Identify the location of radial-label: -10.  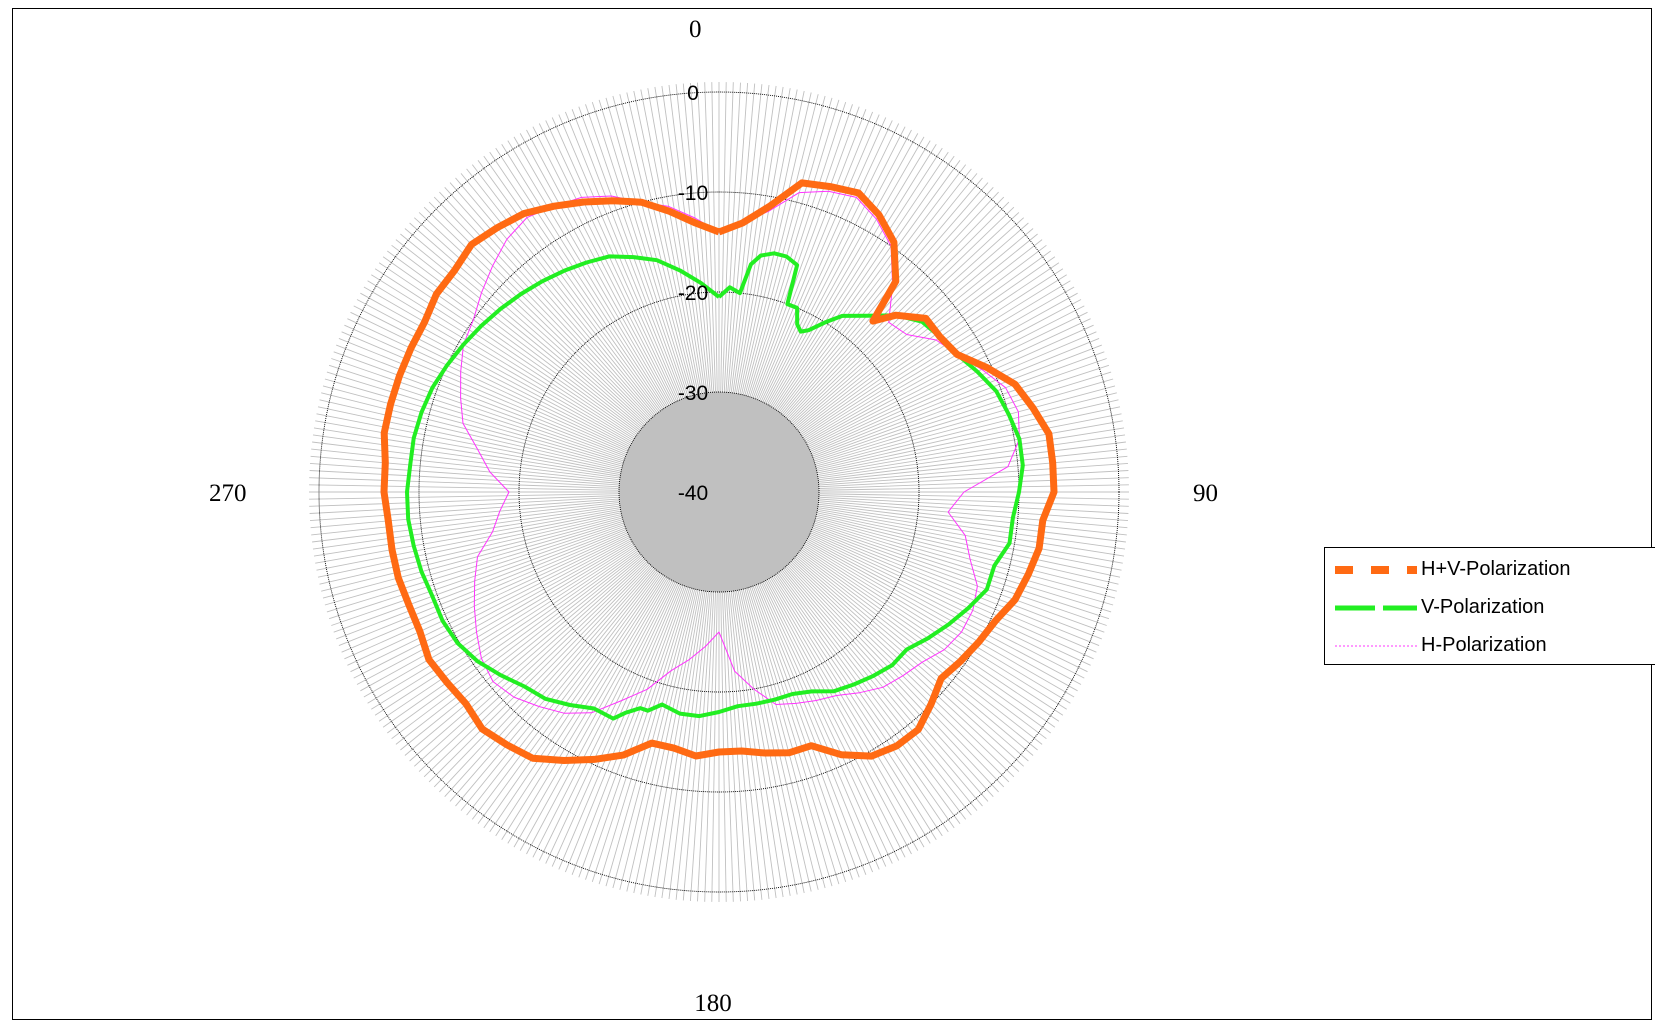
(693, 193).